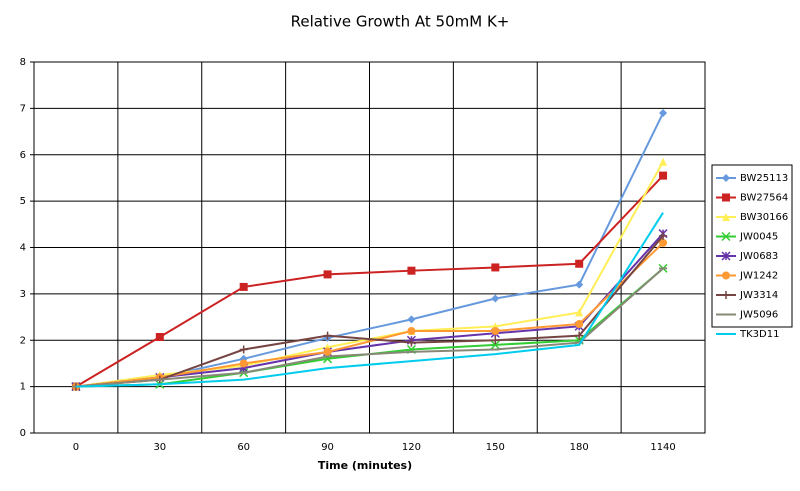 The width and height of the screenshot is (800, 491). What do you see at coordinates (764, 198) in the screenshot?
I see `legend-label: BW27564` at bounding box center [764, 198].